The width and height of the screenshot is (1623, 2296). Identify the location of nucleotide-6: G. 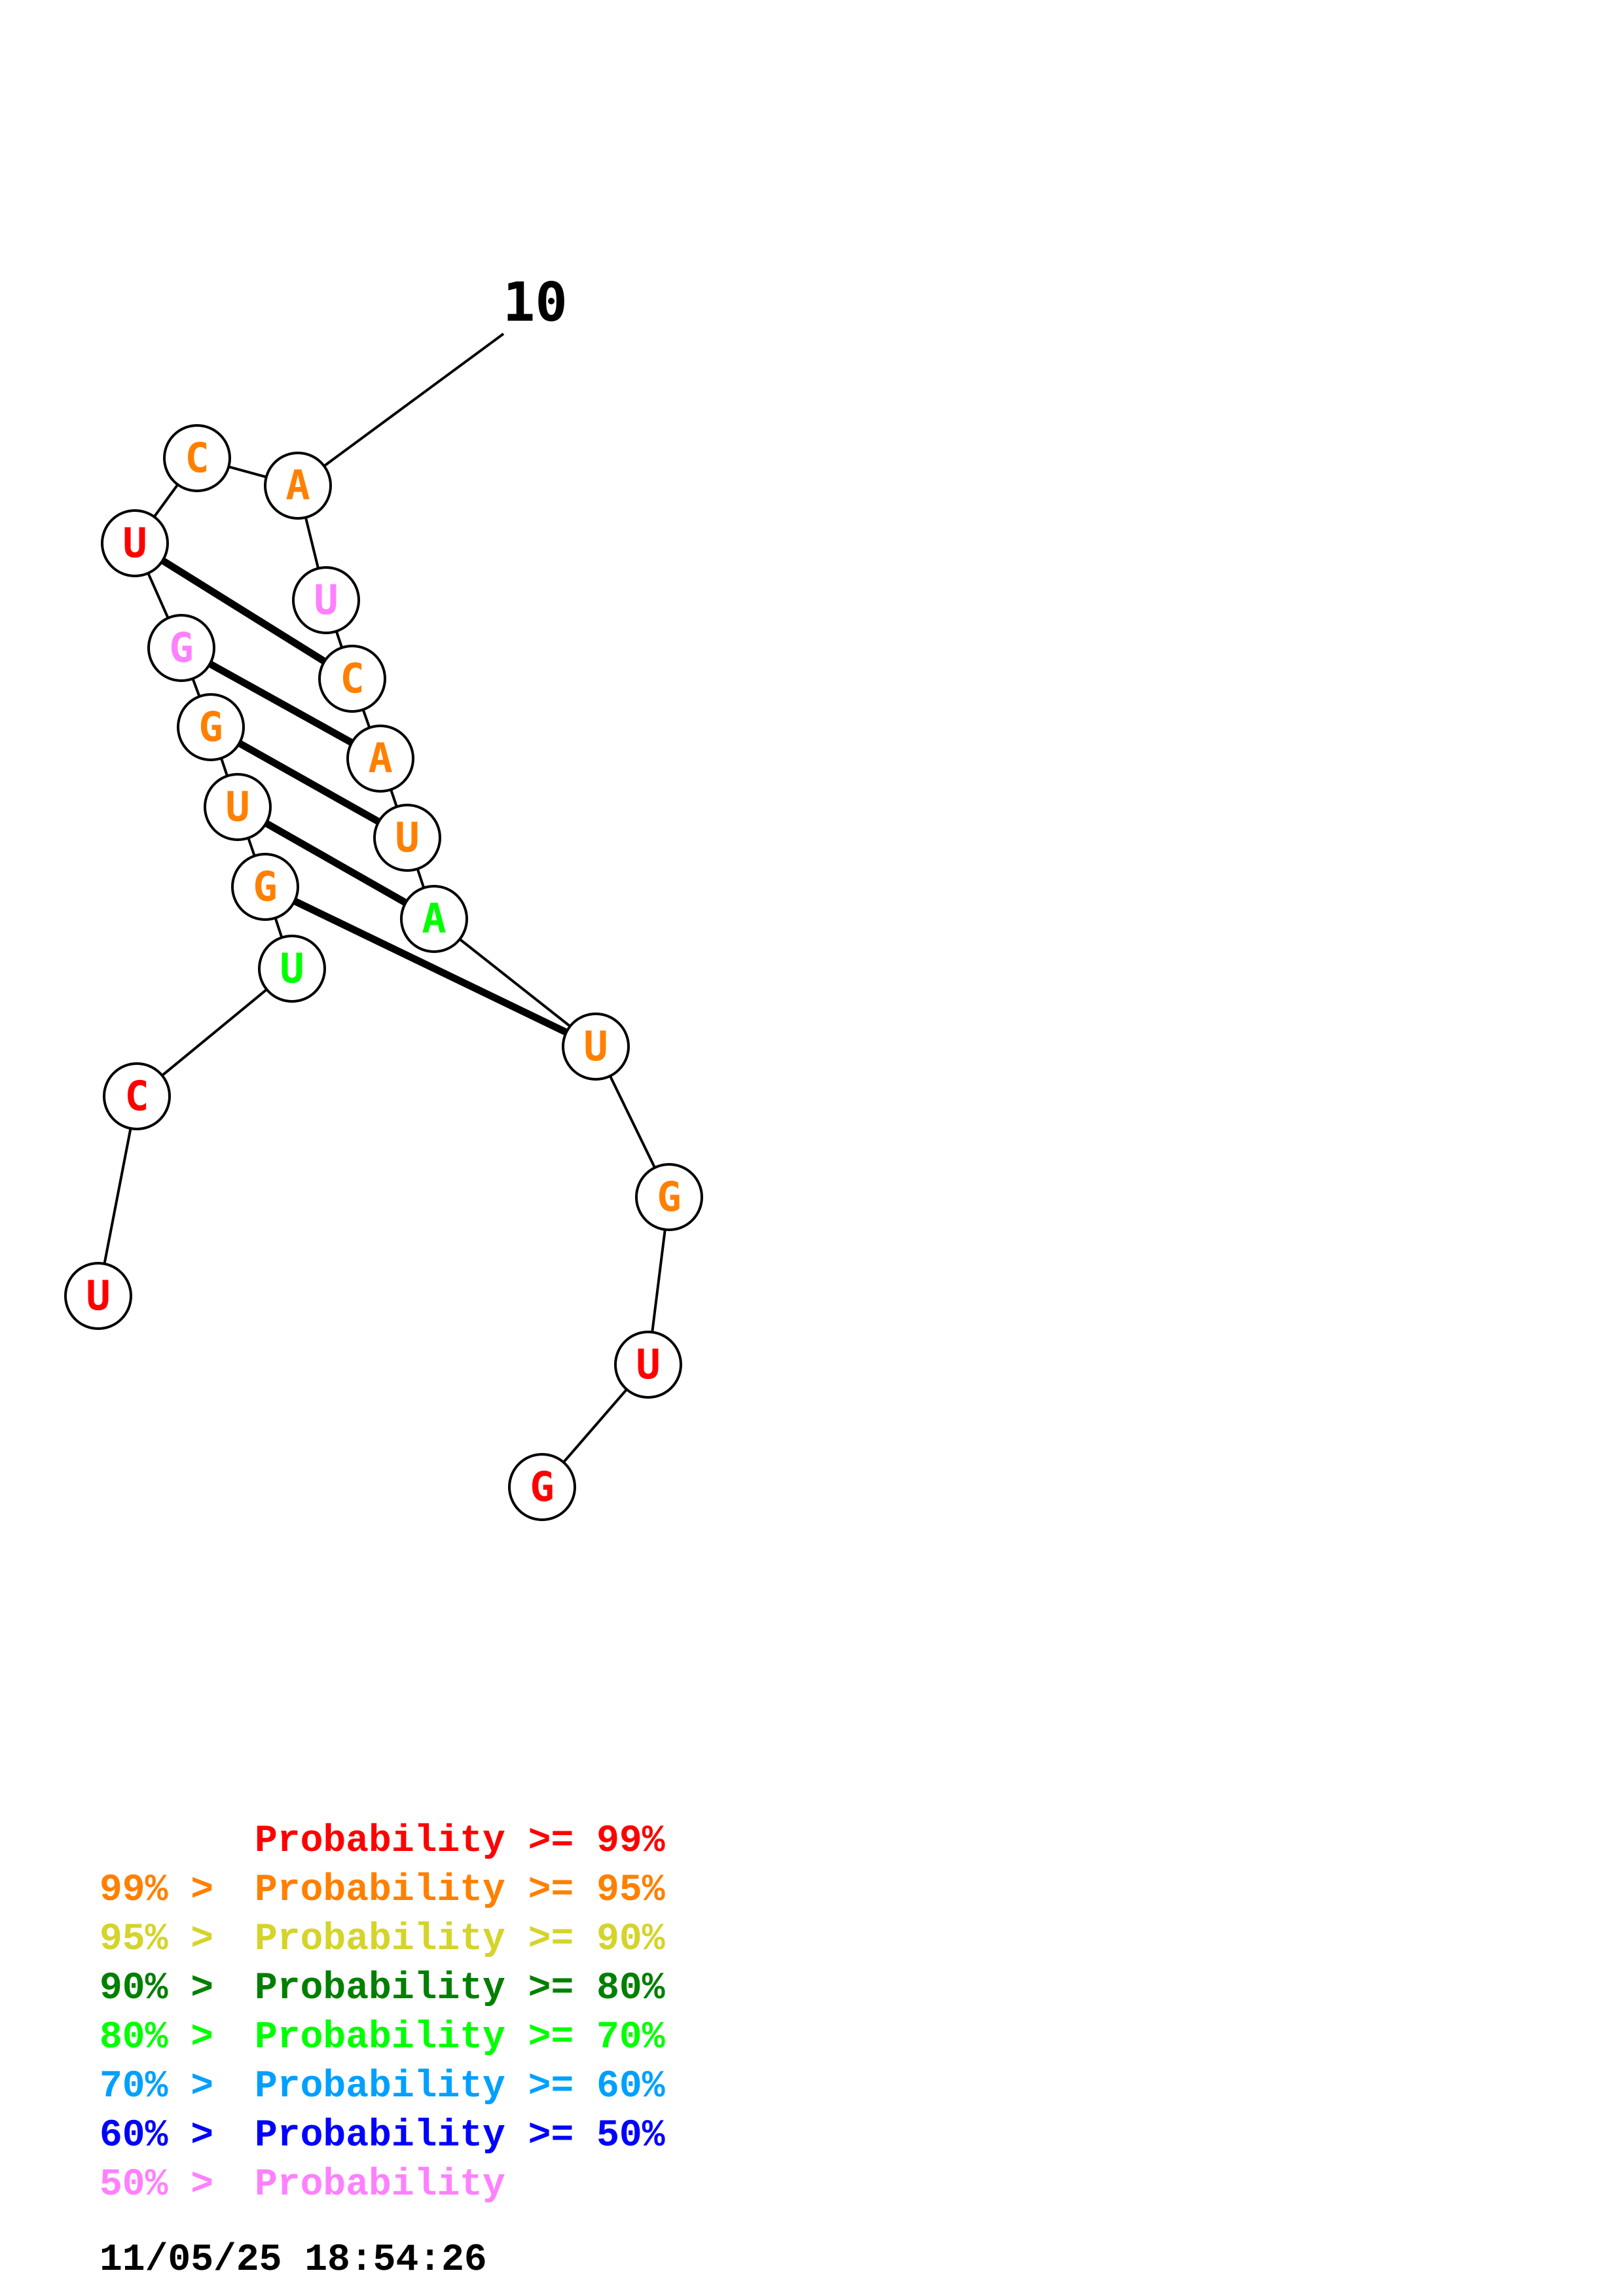
(211, 727).